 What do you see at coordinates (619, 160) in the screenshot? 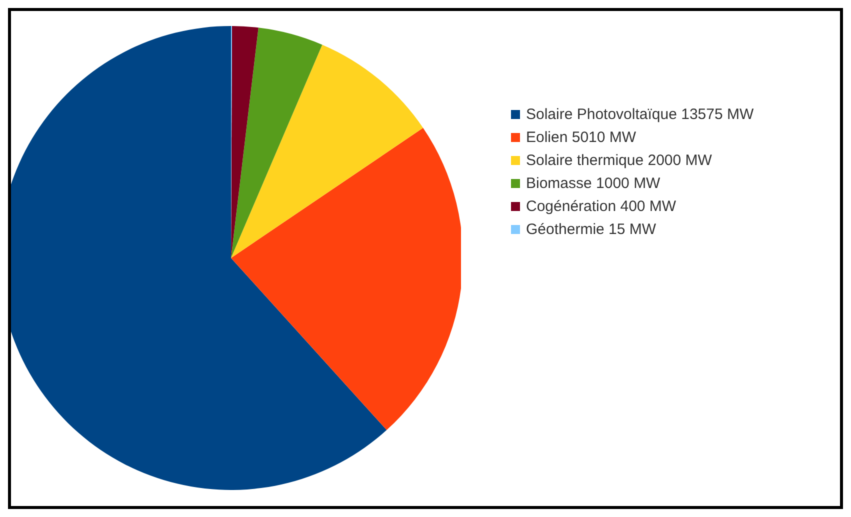
I see `legend-label: Solaire thermique 2000 MW` at bounding box center [619, 160].